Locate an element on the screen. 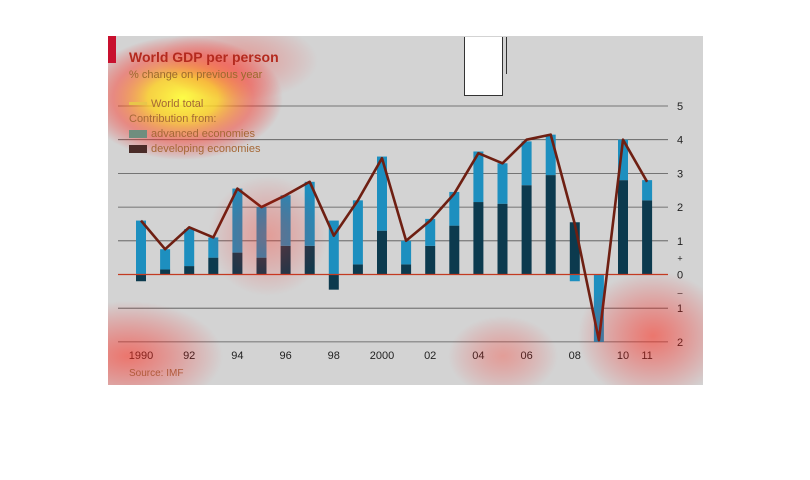 This screenshot has height=480, width=810. x-tick-label: 2000 is located at coordinates (382, 356).